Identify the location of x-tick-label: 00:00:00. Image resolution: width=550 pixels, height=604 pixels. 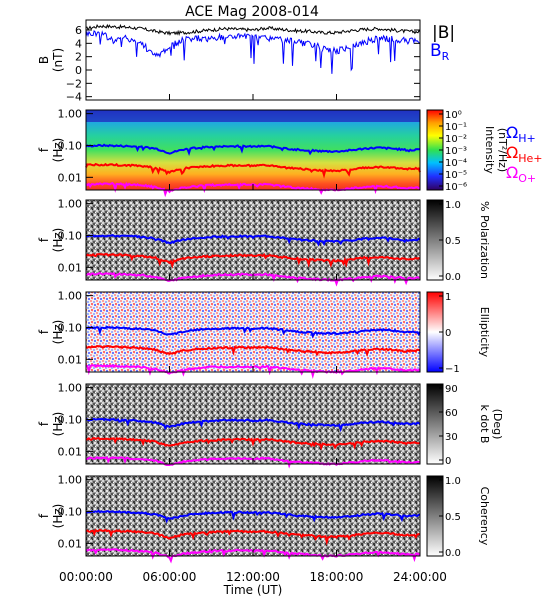
(86, 577).